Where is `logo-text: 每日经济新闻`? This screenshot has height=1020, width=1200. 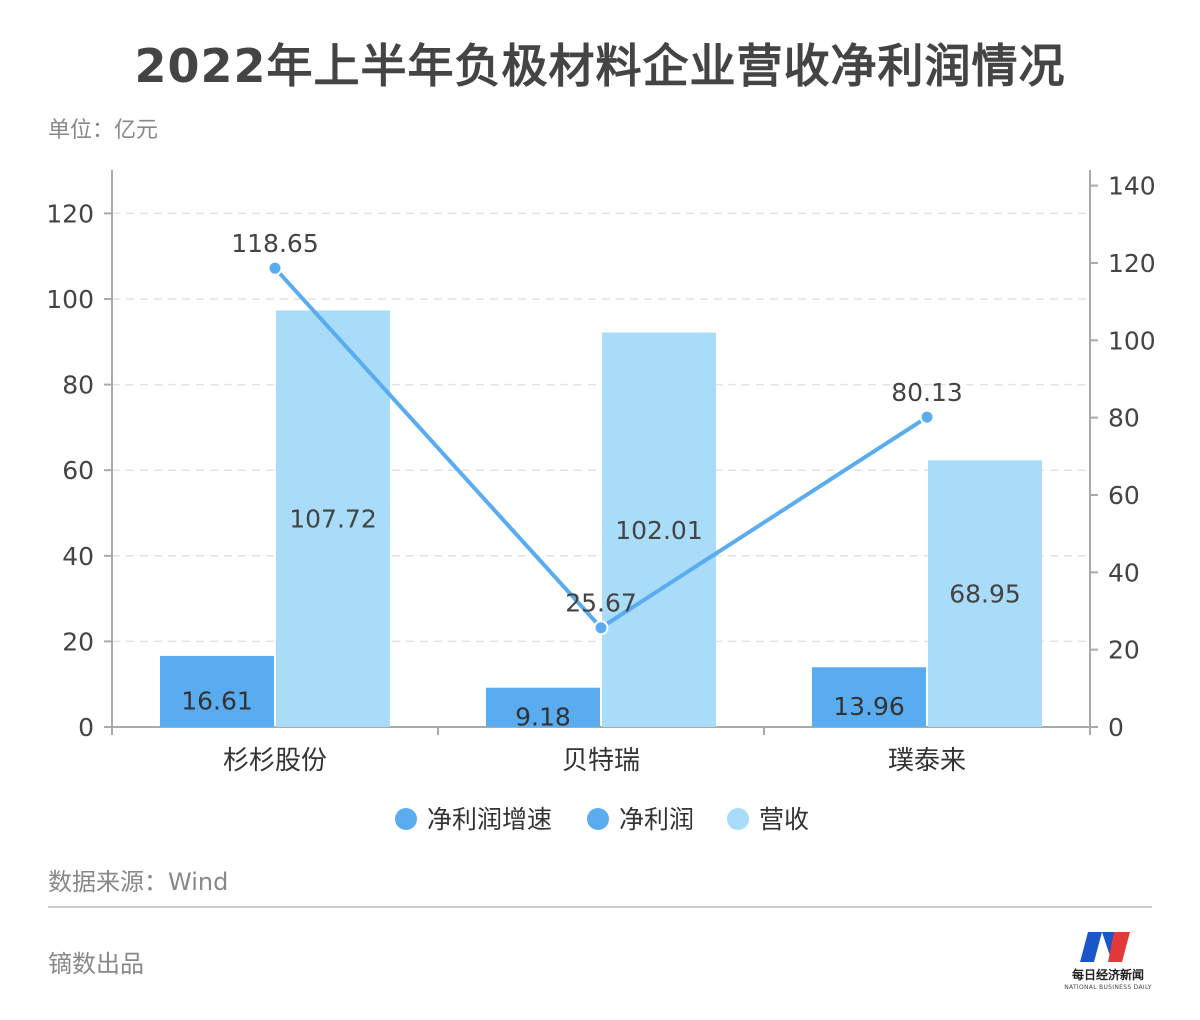
logo-text: 每日经济新闻 is located at coordinates (1107, 975).